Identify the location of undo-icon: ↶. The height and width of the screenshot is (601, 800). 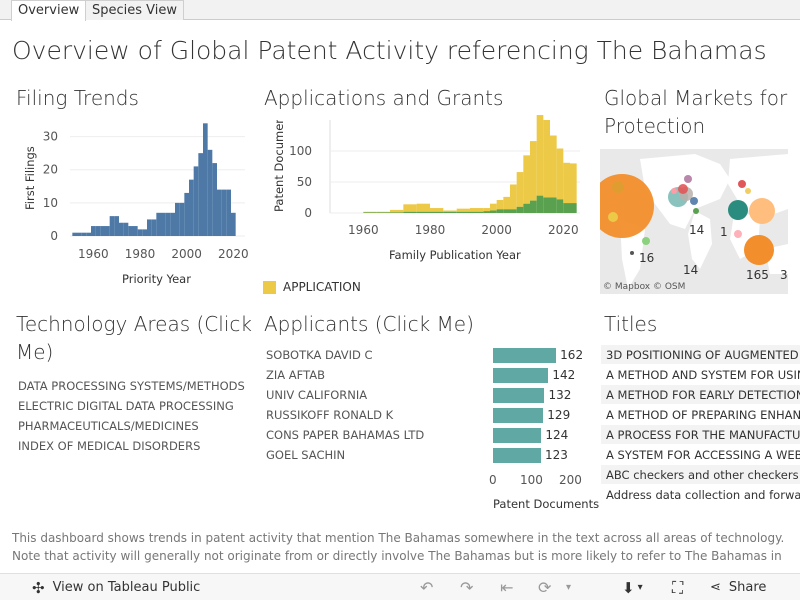
(427, 587).